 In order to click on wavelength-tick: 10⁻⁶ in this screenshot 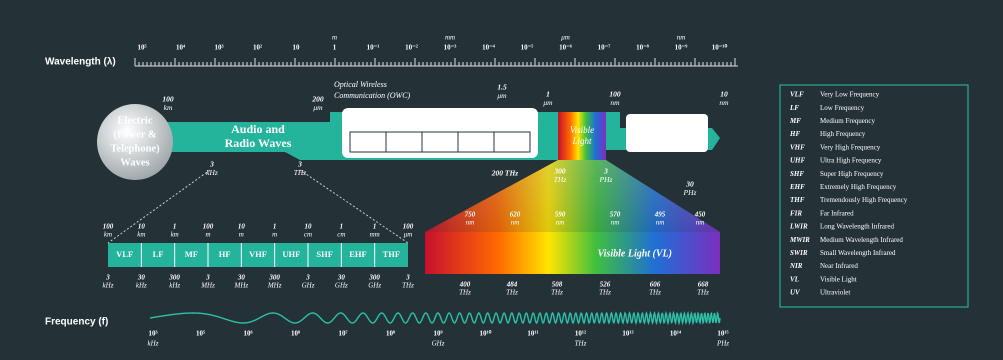, I will do `click(565, 48)`.